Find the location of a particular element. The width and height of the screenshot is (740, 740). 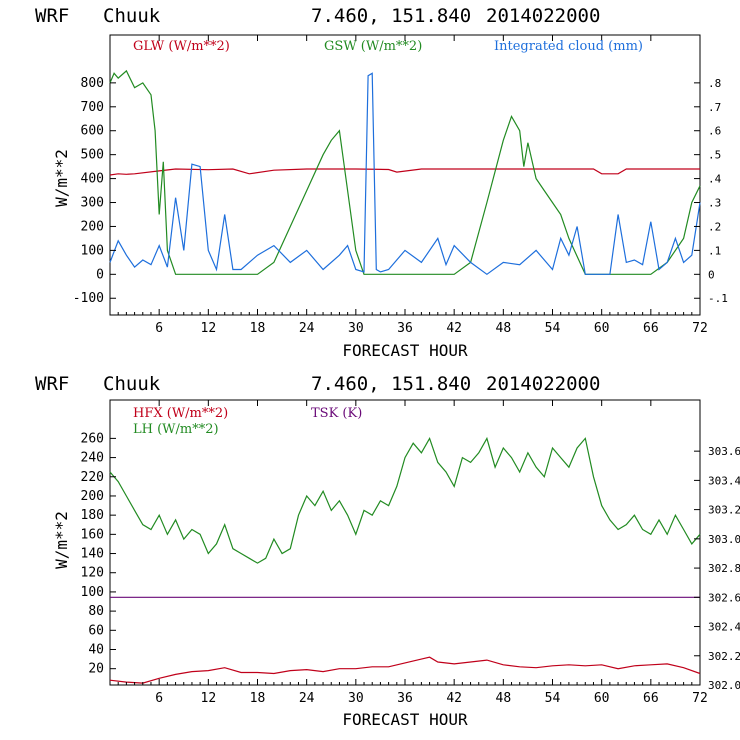

top-y2-tick-label: .7 is located at coordinates (714, 107).